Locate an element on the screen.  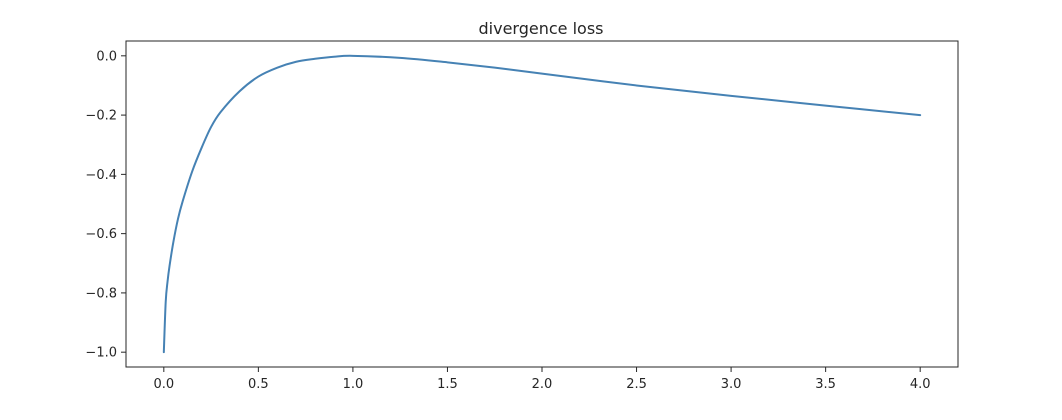
x-tick-label: 3.5 is located at coordinates (825, 384).